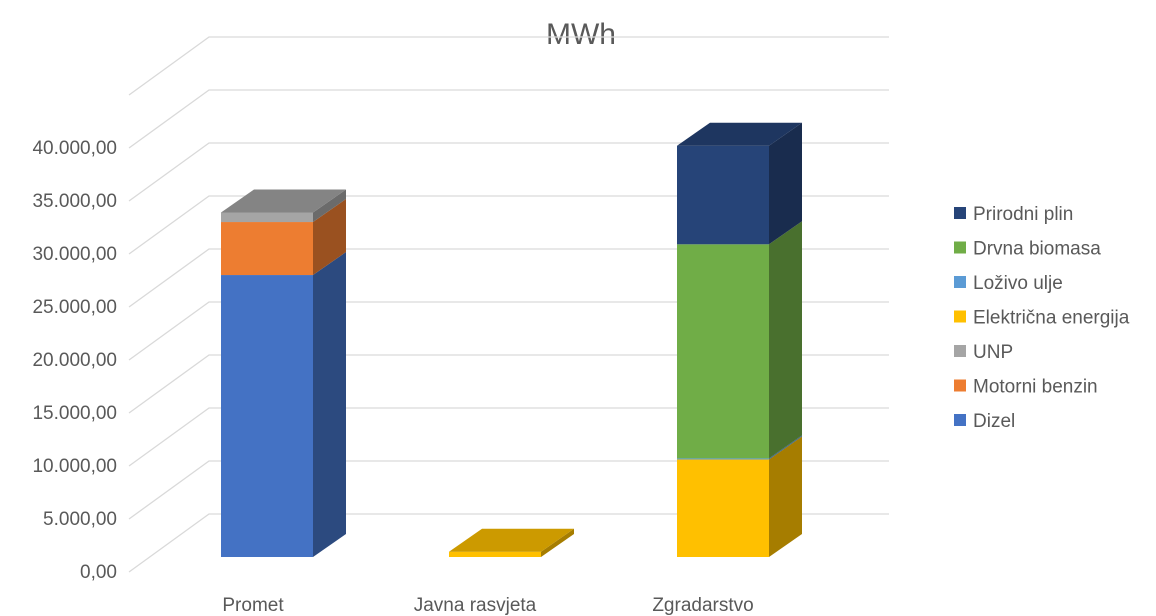 The height and width of the screenshot is (616, 1156). What do you see at coordinates (74, 413) in the screenshot?
I see `y-tick-label: 15.000,00` at bounding box center [74, 413].